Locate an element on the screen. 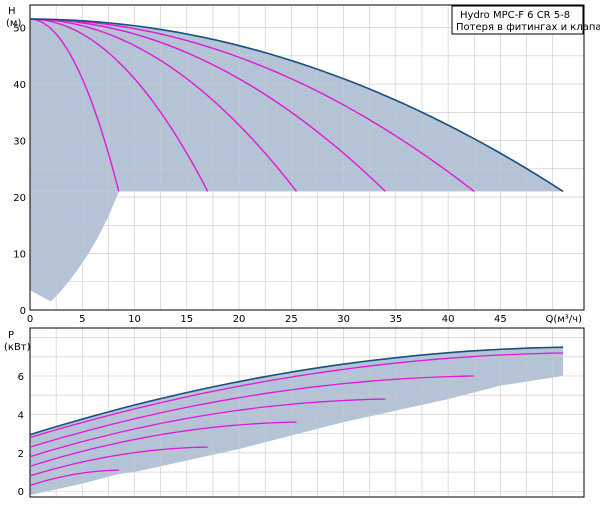 The image size is (600, 532). legend-title: Hydro MPC-F 6 CR 5-8 is located at coordinates (515, 15).